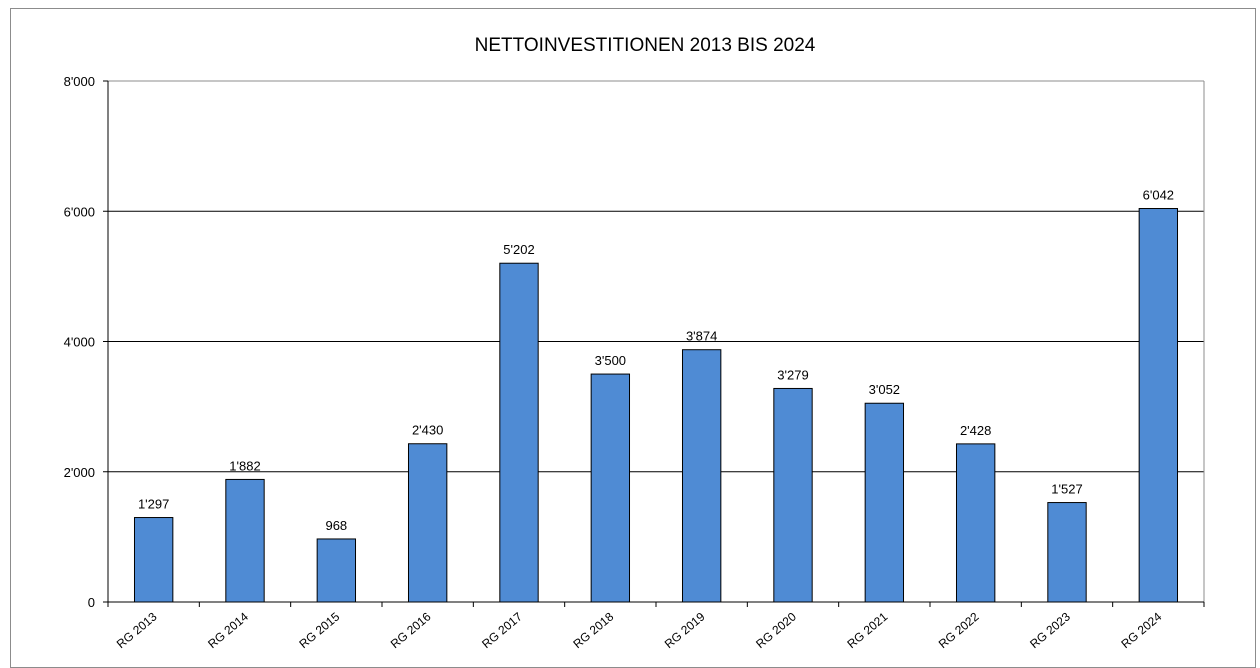 The height and width of the screenshot is (668, 1260). Describe the element at coordinates (884, 389) in the screenshot. I see `data-label: 3'052` at that location.